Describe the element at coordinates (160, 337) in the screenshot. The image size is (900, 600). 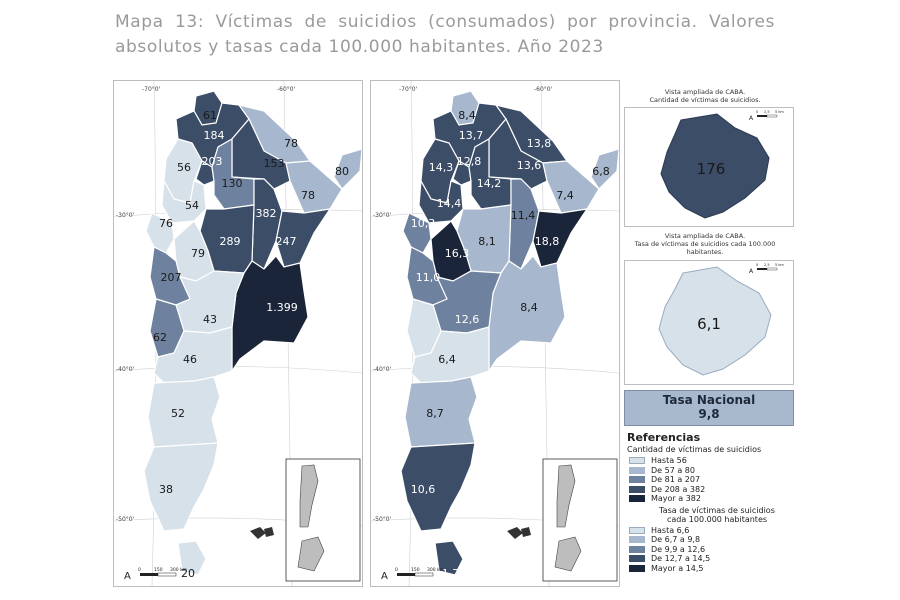
I see `value-neuquen: 62` at that location.